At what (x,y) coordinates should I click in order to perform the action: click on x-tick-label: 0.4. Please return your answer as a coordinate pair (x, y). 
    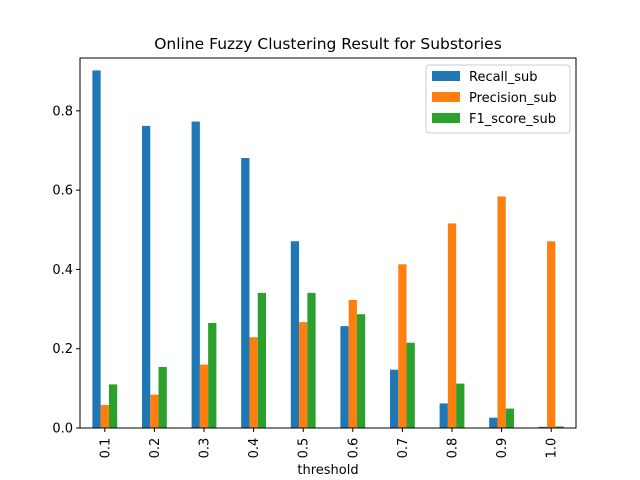
    Looking at the image, I should click on (254, 448).